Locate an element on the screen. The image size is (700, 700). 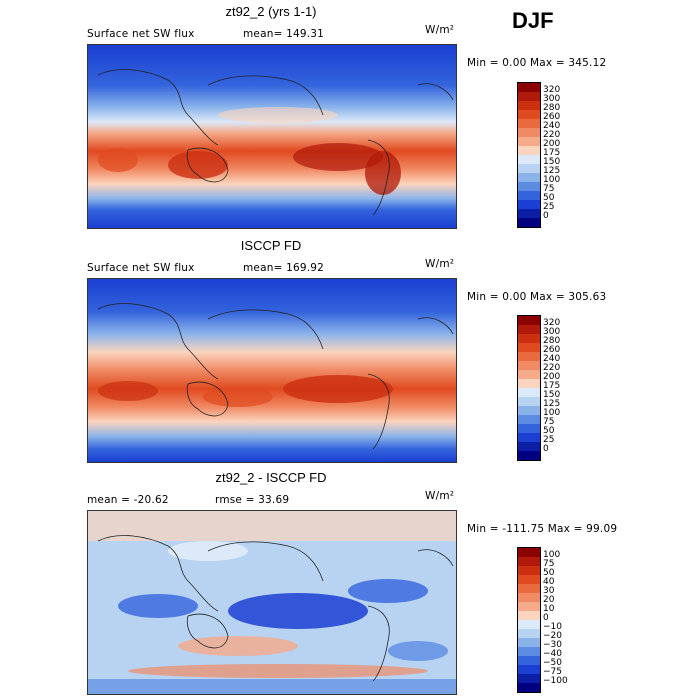
colorbar-tick-label: −10 is located at coordinates (552, 627).